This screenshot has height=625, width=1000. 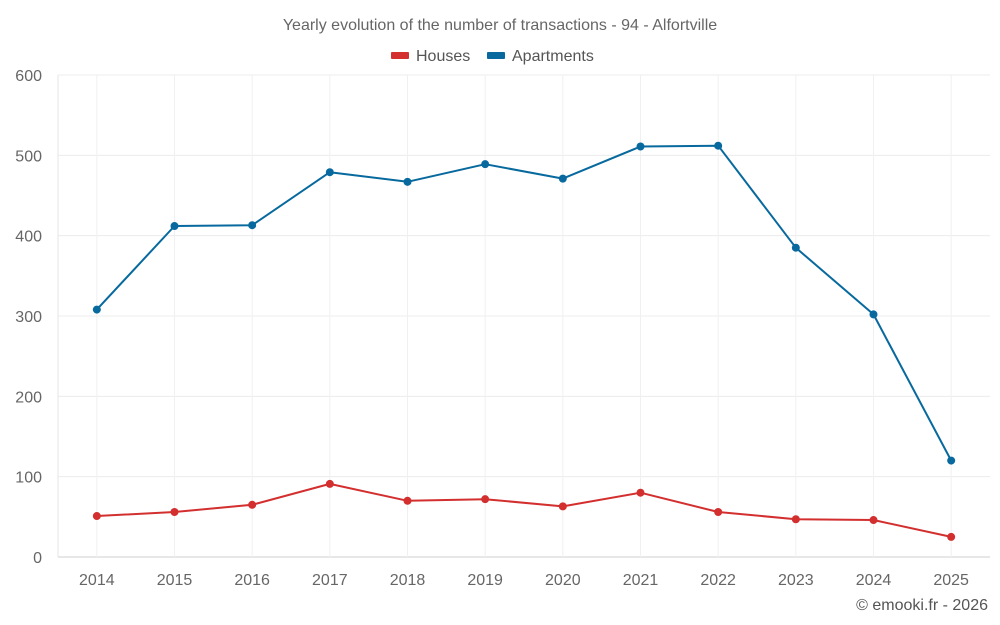 I want to click on x-tick-label: 2014, so click(x=97, y=580).